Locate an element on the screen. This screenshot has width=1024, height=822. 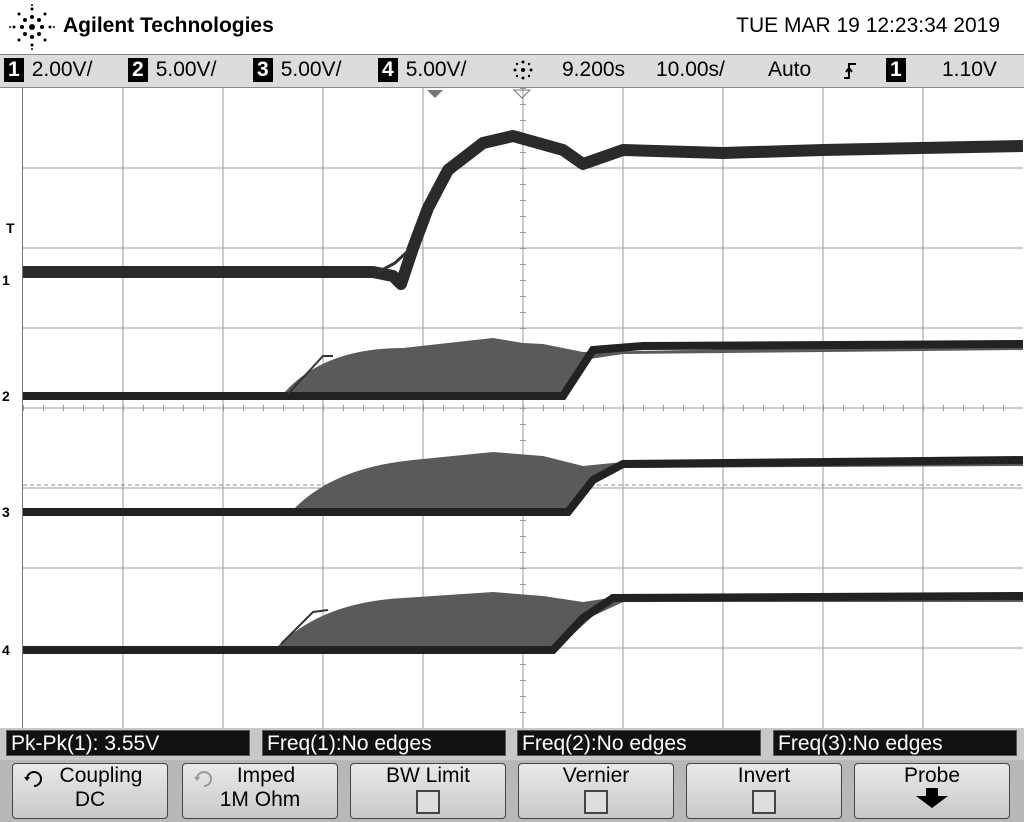
impedance-softkey: Imped 1M Ohm is located at coordinates (260, 791).